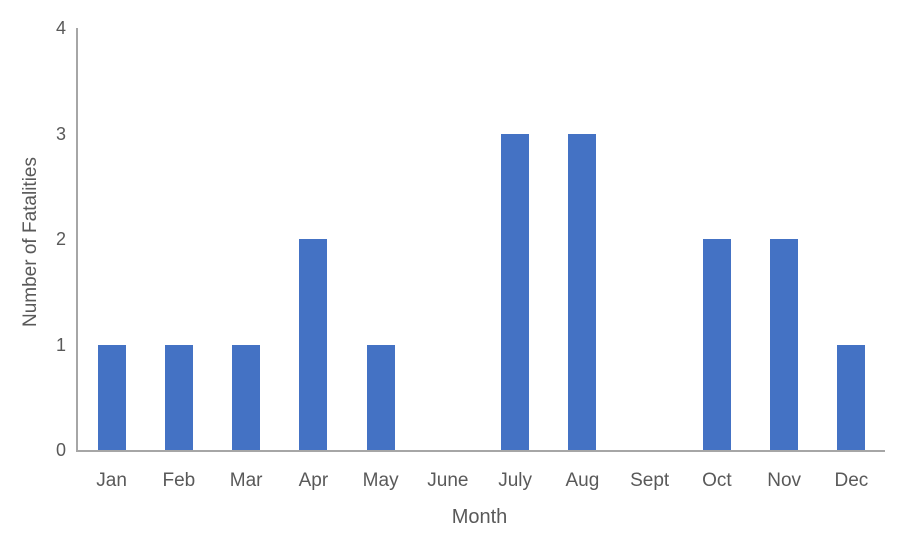  Describe the element at coordinates (60, 28) in the screenshot. I see `y-tick-label-4: 4` at that location.